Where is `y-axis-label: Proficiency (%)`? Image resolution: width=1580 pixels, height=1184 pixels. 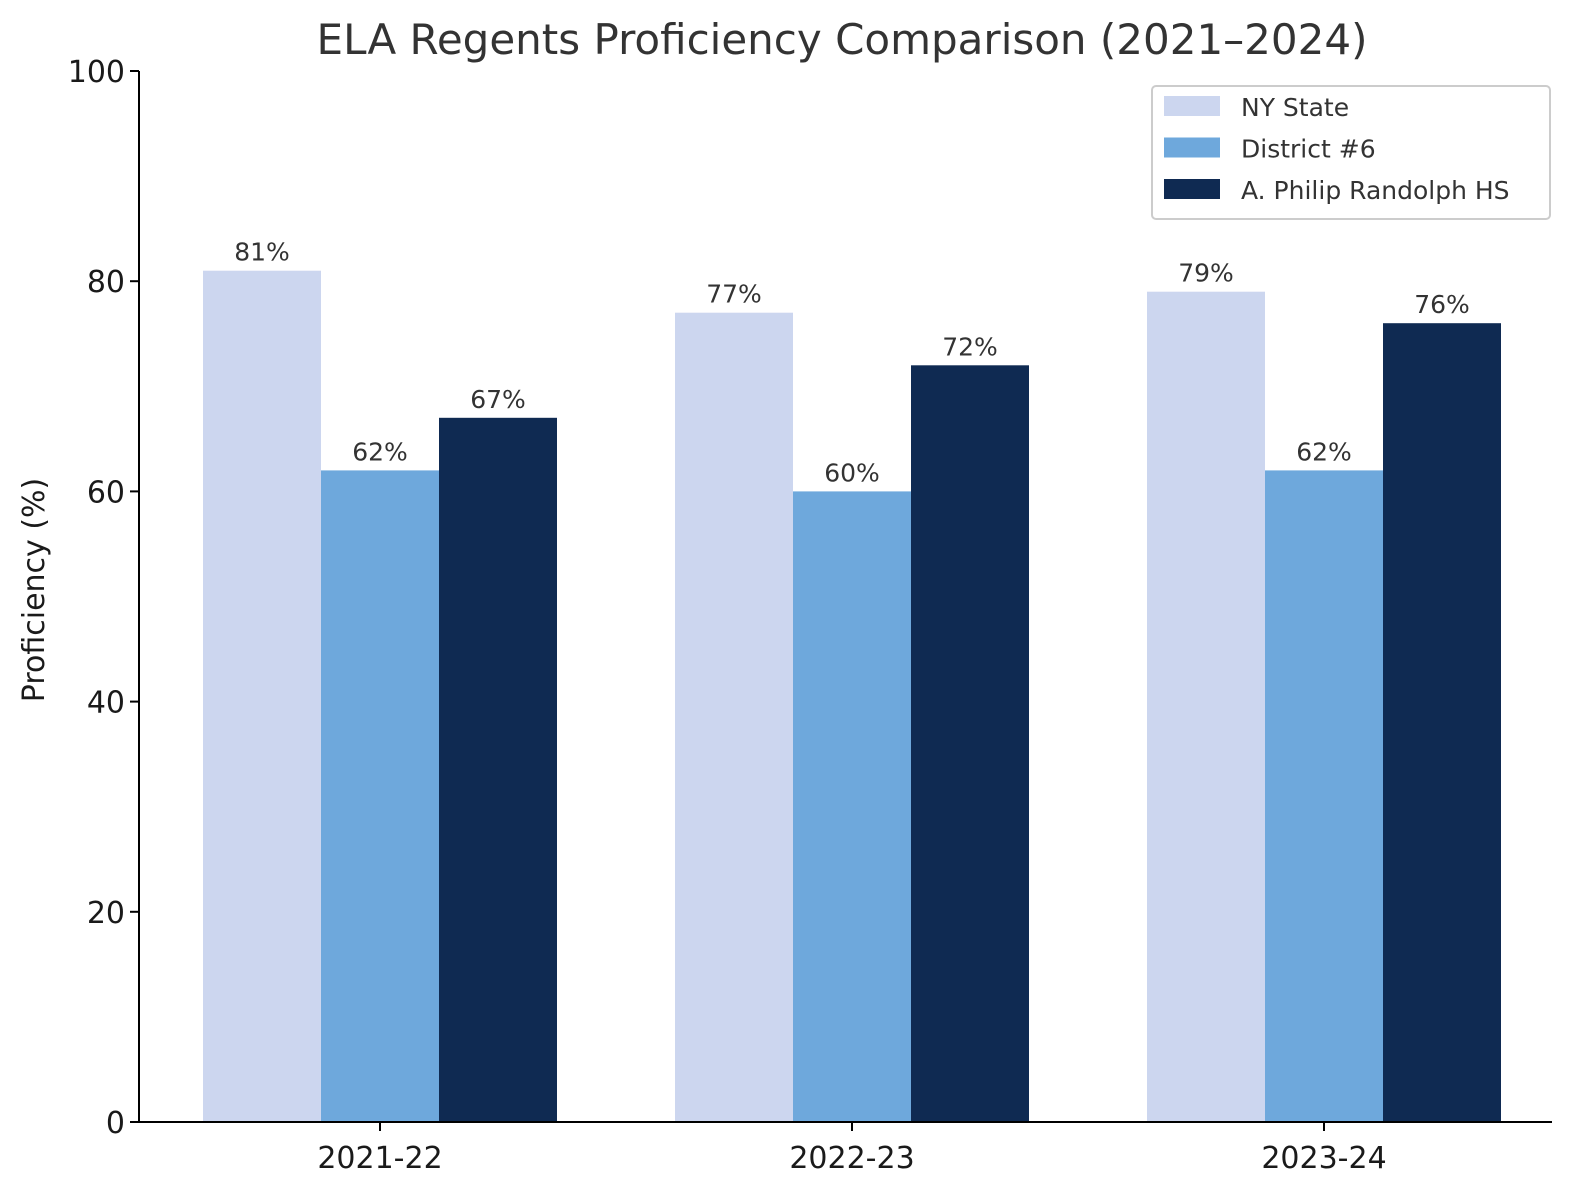
y-axis-label: Proficiency (%) is located at coordinates (34, 590).